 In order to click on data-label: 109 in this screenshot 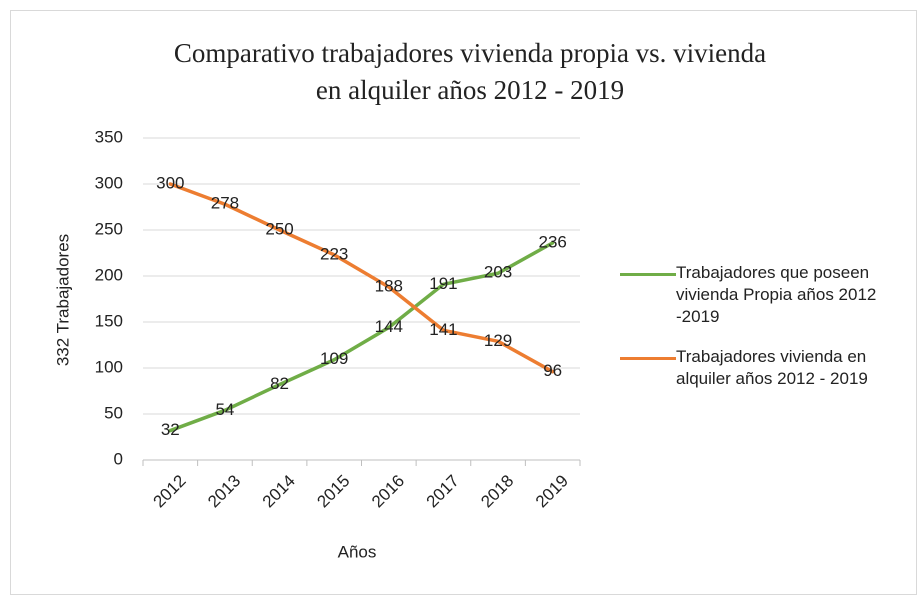, I will do `click(334, 358)`.